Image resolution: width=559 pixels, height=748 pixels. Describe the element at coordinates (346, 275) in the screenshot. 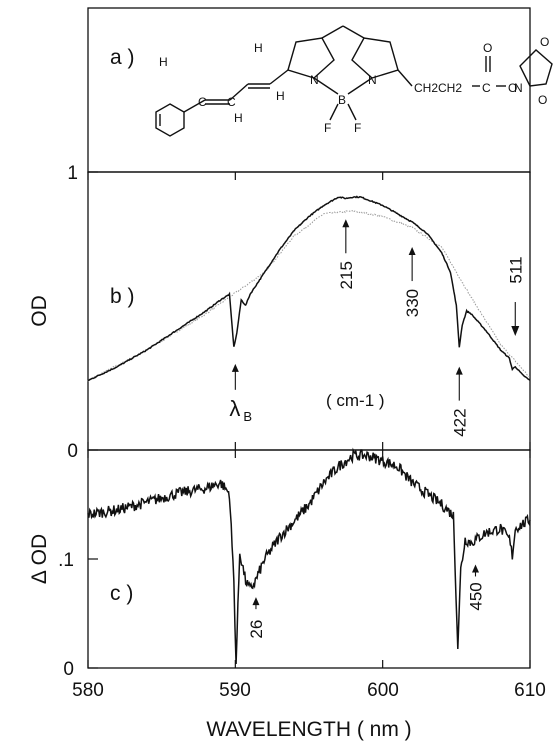

I see `panel-b-annotation-0-label: 215` at that location.